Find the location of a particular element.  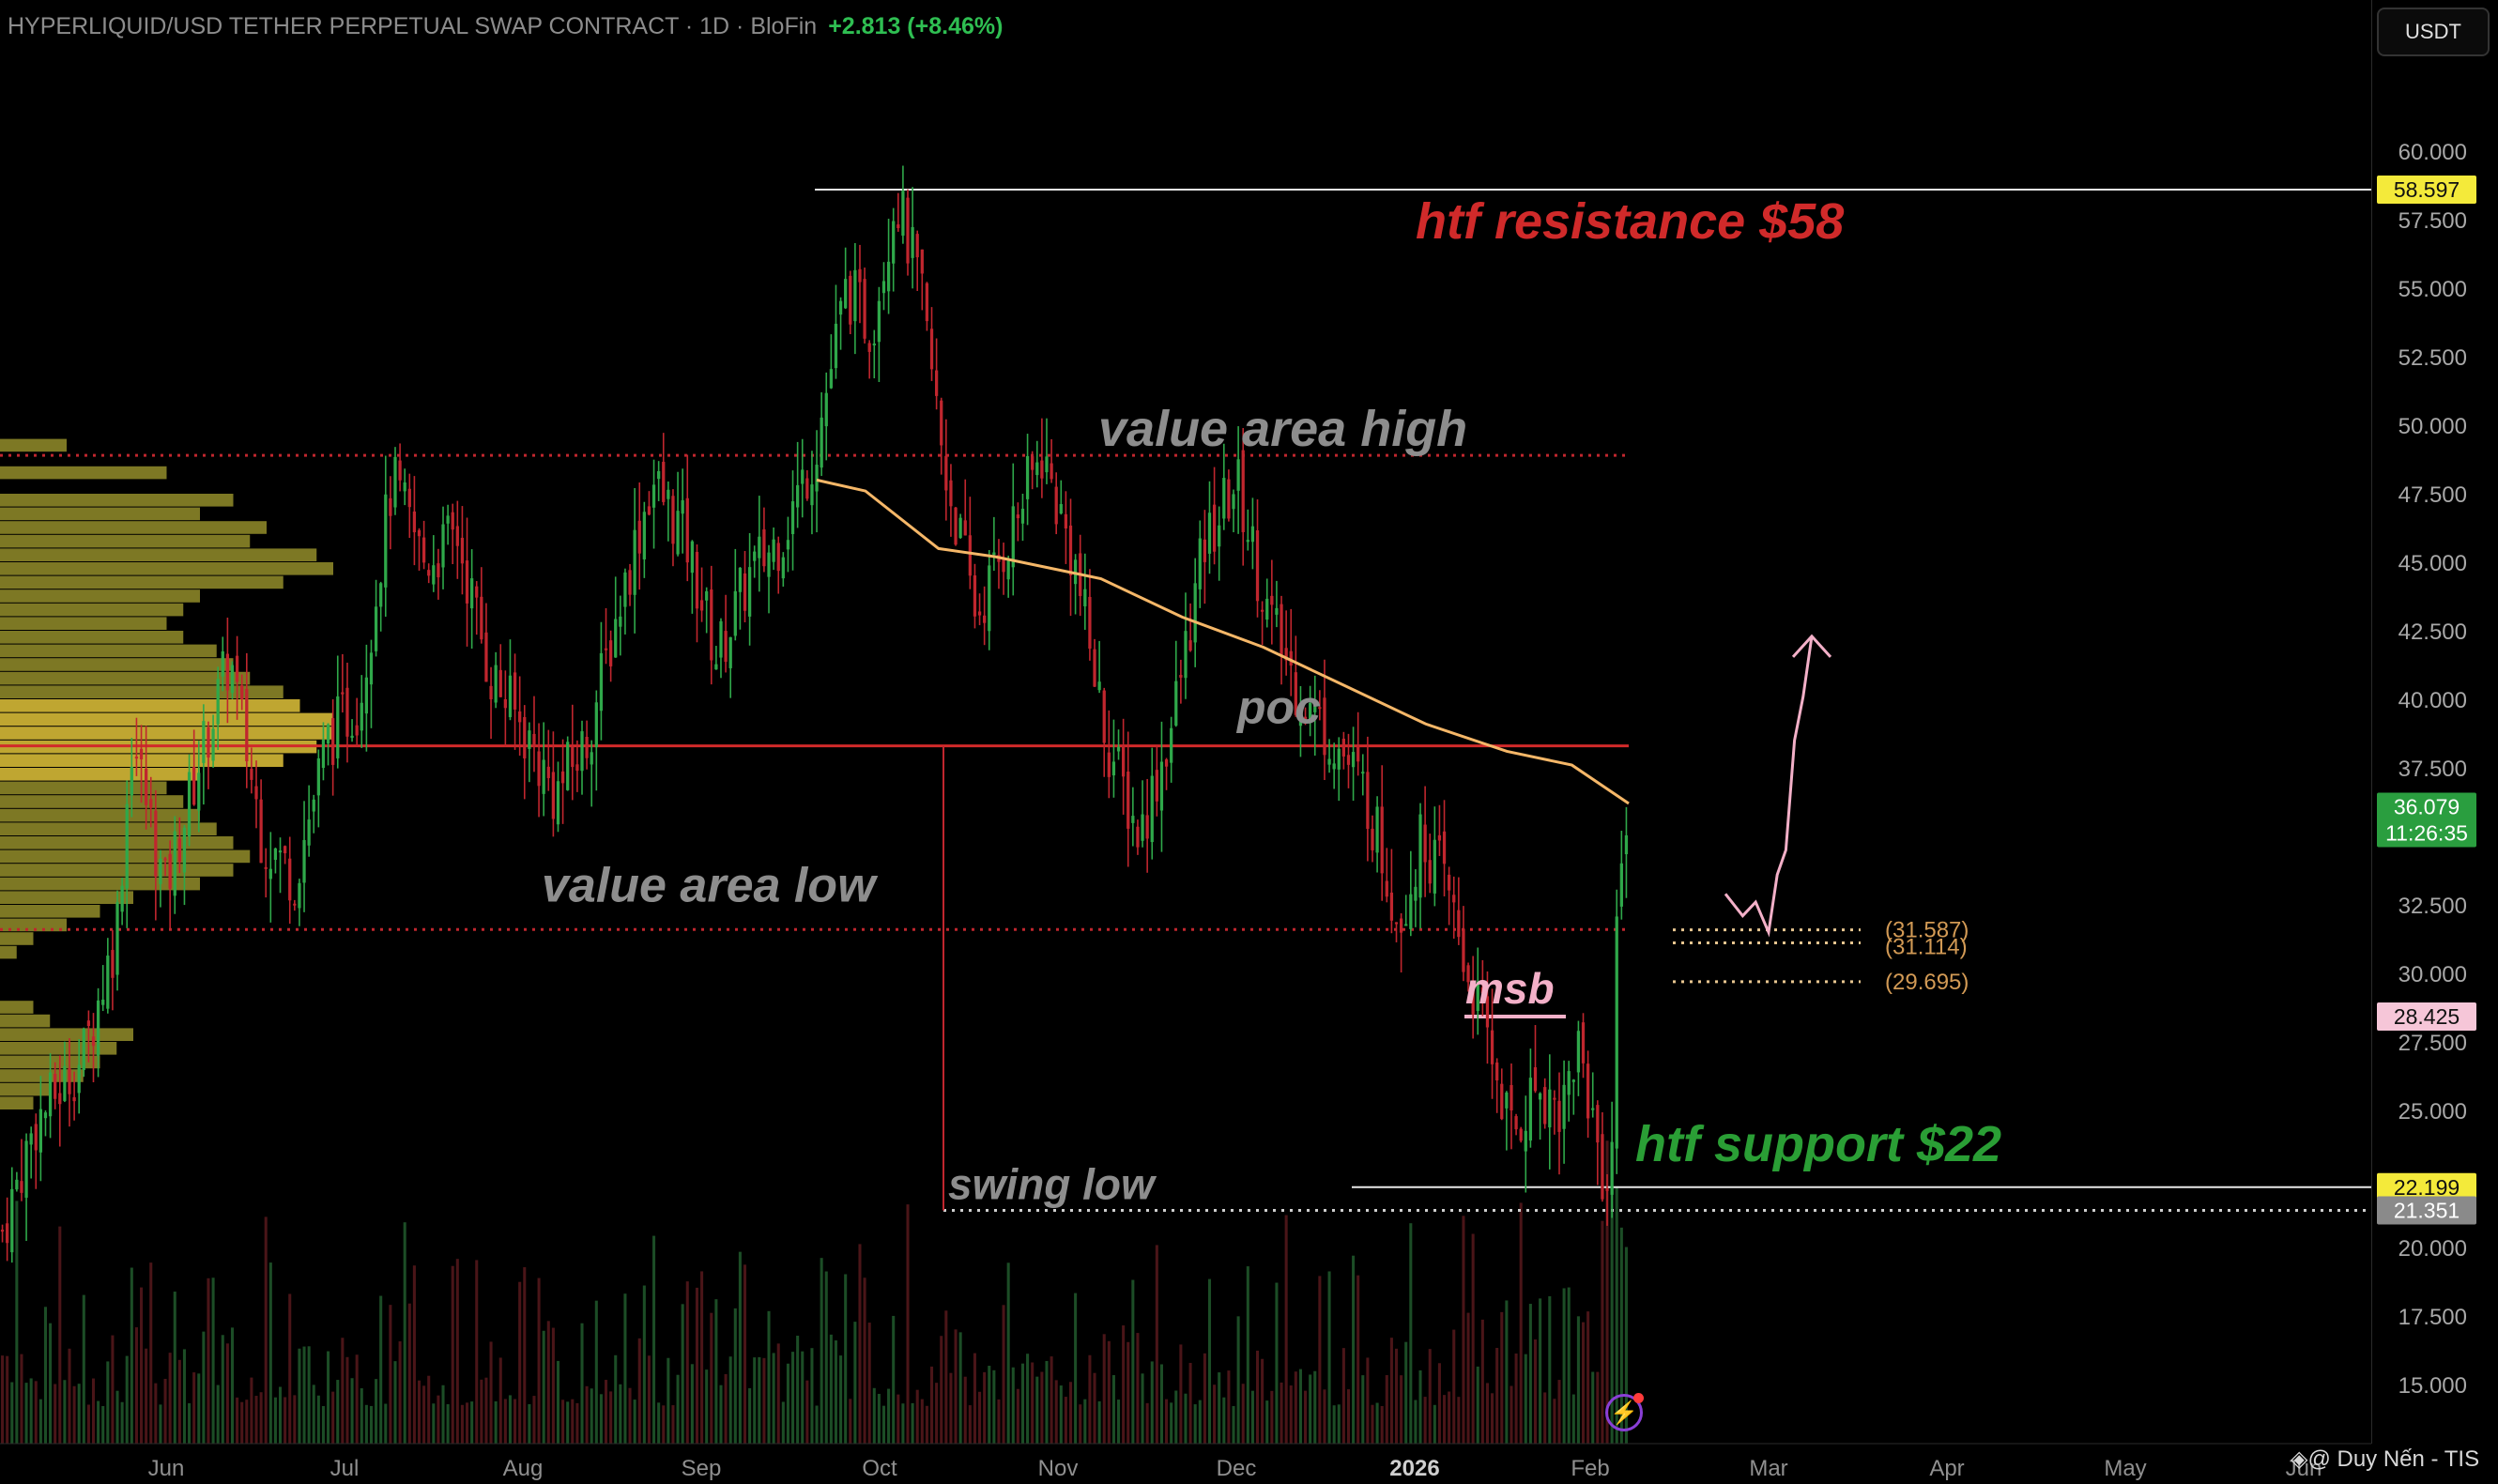

target-level-label: (31.587) is located at coordinates (1927, 930).